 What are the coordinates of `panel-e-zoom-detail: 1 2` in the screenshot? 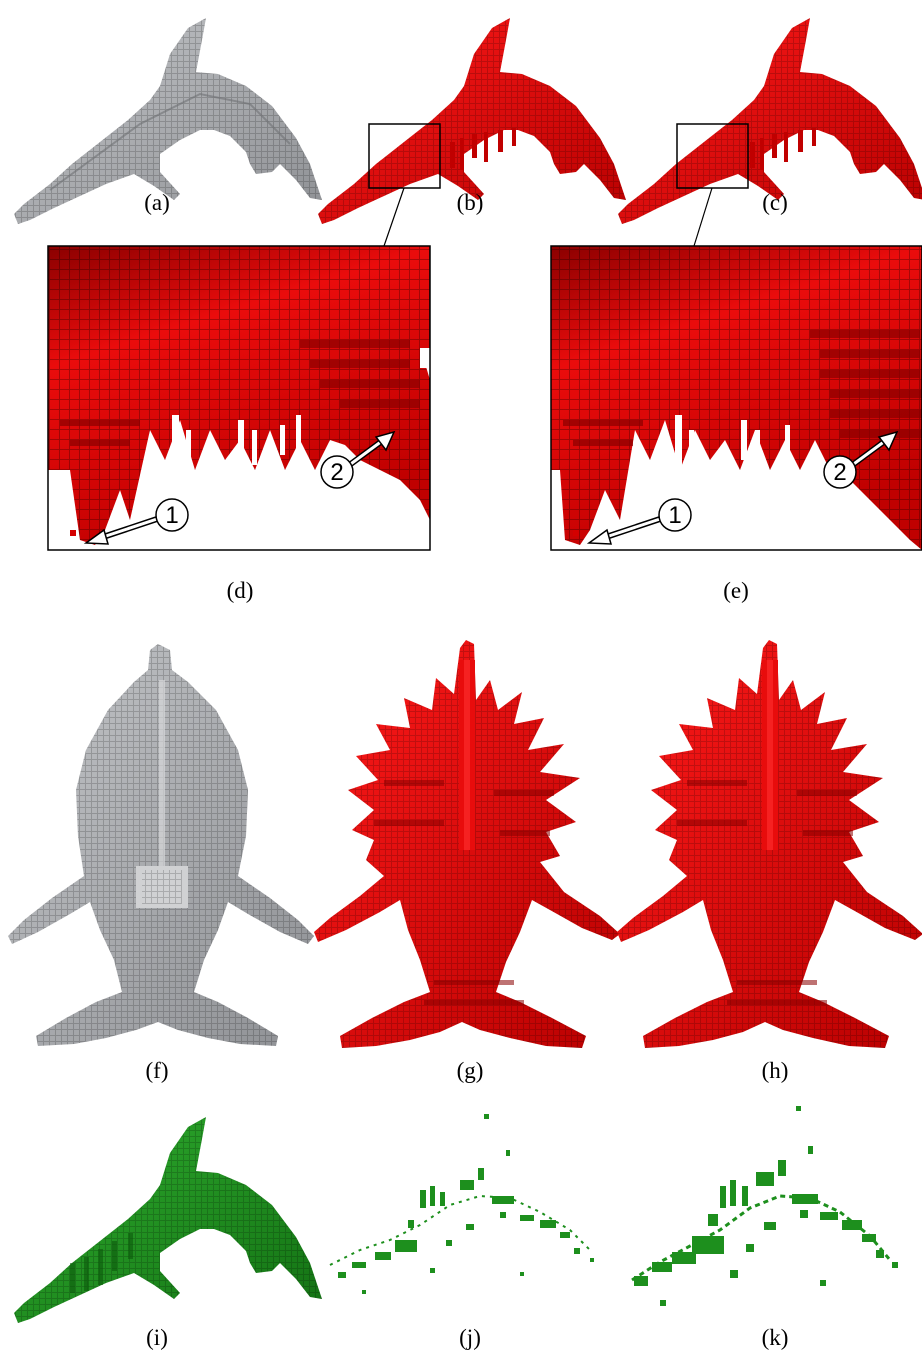 It's located at (736, 398).